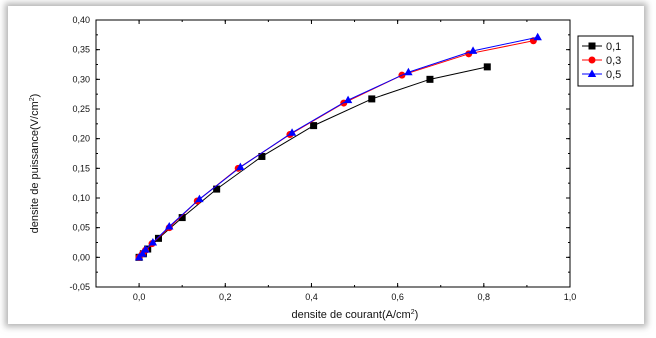 This screenshot has height=338, width=656. What do you see at coordinates (81, 50) in the screenshot?
I see `y-tick-label: 0,35` at bounding box center [81, 50].